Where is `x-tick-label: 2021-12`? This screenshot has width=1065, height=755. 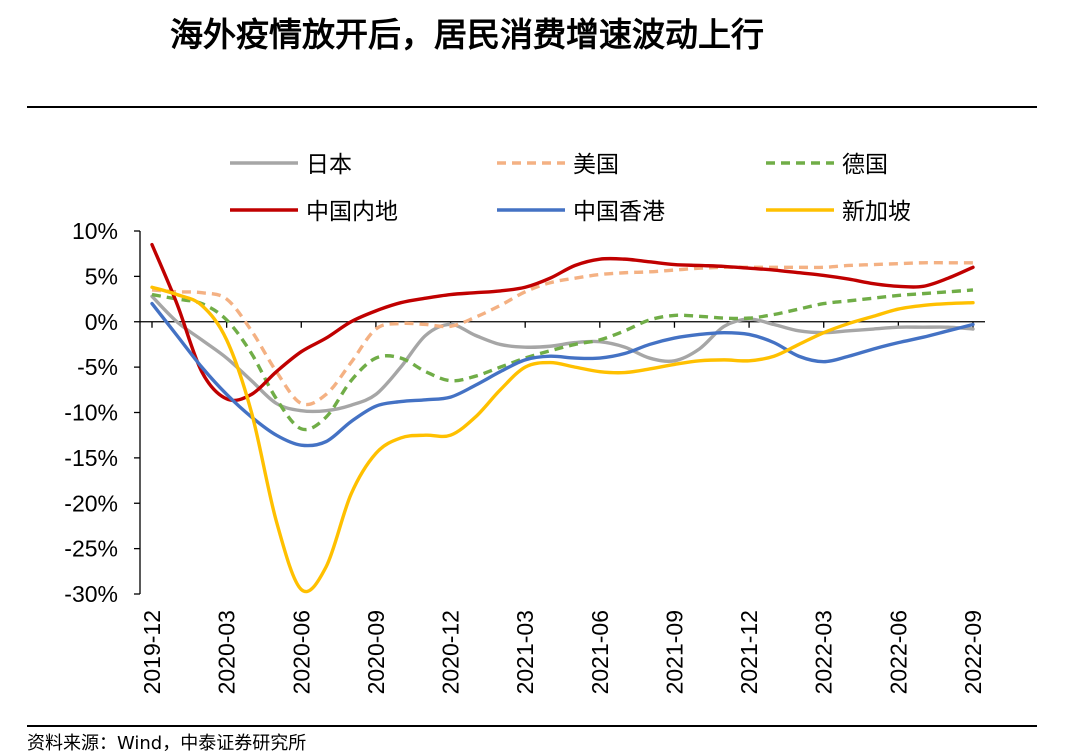
x-tick-label: 2021-12 is located at coordinates (749, 652).